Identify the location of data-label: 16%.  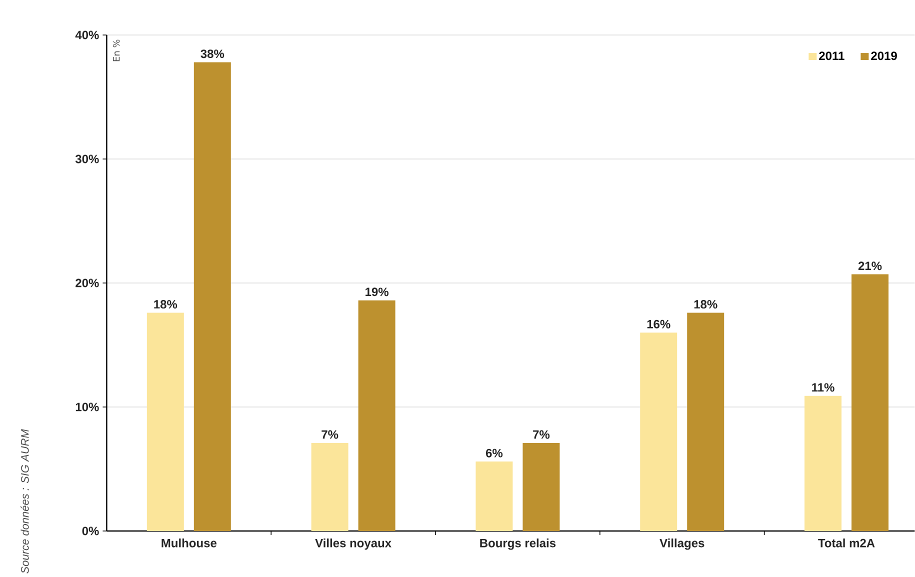
(658, 324).